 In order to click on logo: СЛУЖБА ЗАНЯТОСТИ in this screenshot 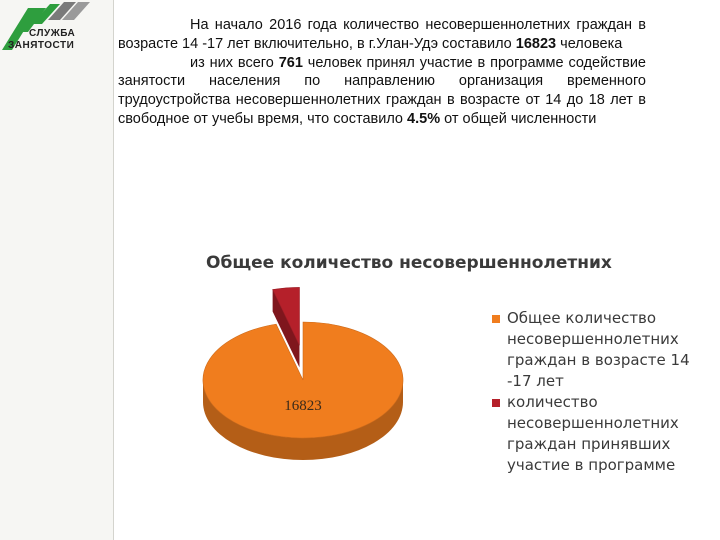, I will do `click(57, 29)`.